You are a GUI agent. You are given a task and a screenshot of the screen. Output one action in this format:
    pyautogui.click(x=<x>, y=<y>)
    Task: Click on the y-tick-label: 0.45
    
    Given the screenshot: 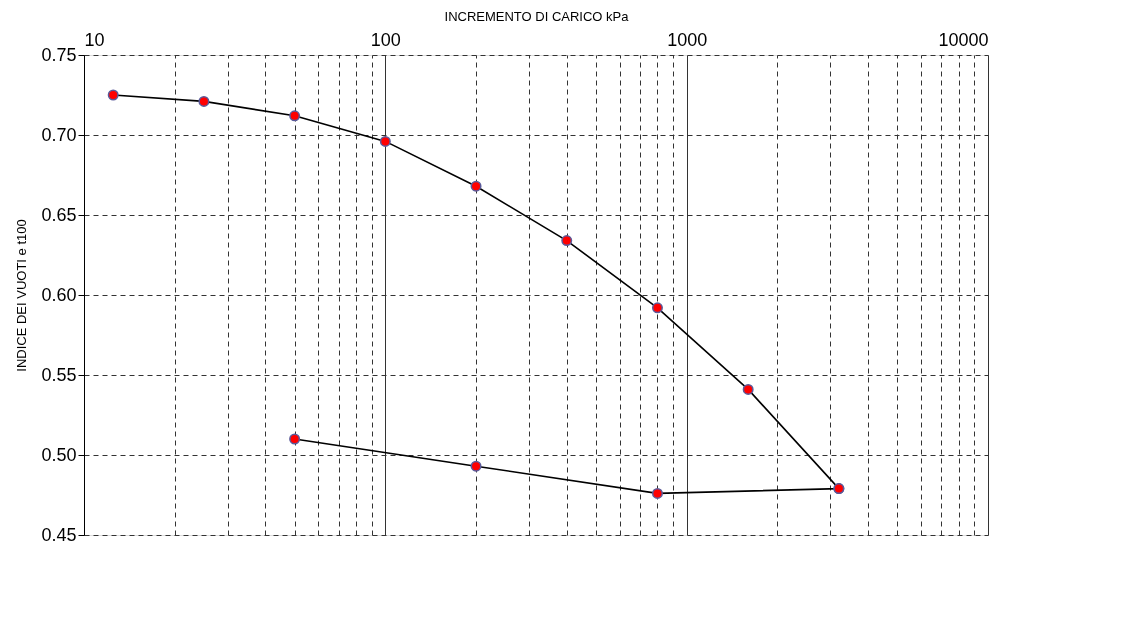 What is the action you would take?
    pyautogui.click(x=59, y=534)
    